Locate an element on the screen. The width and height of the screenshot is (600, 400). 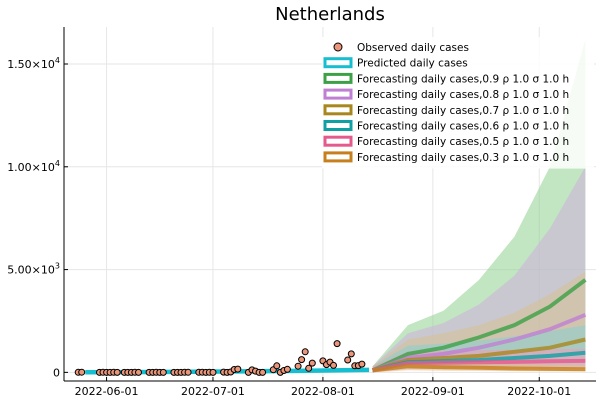
y-tick-label: 1.50×104 is located at coordinates (33, 63).